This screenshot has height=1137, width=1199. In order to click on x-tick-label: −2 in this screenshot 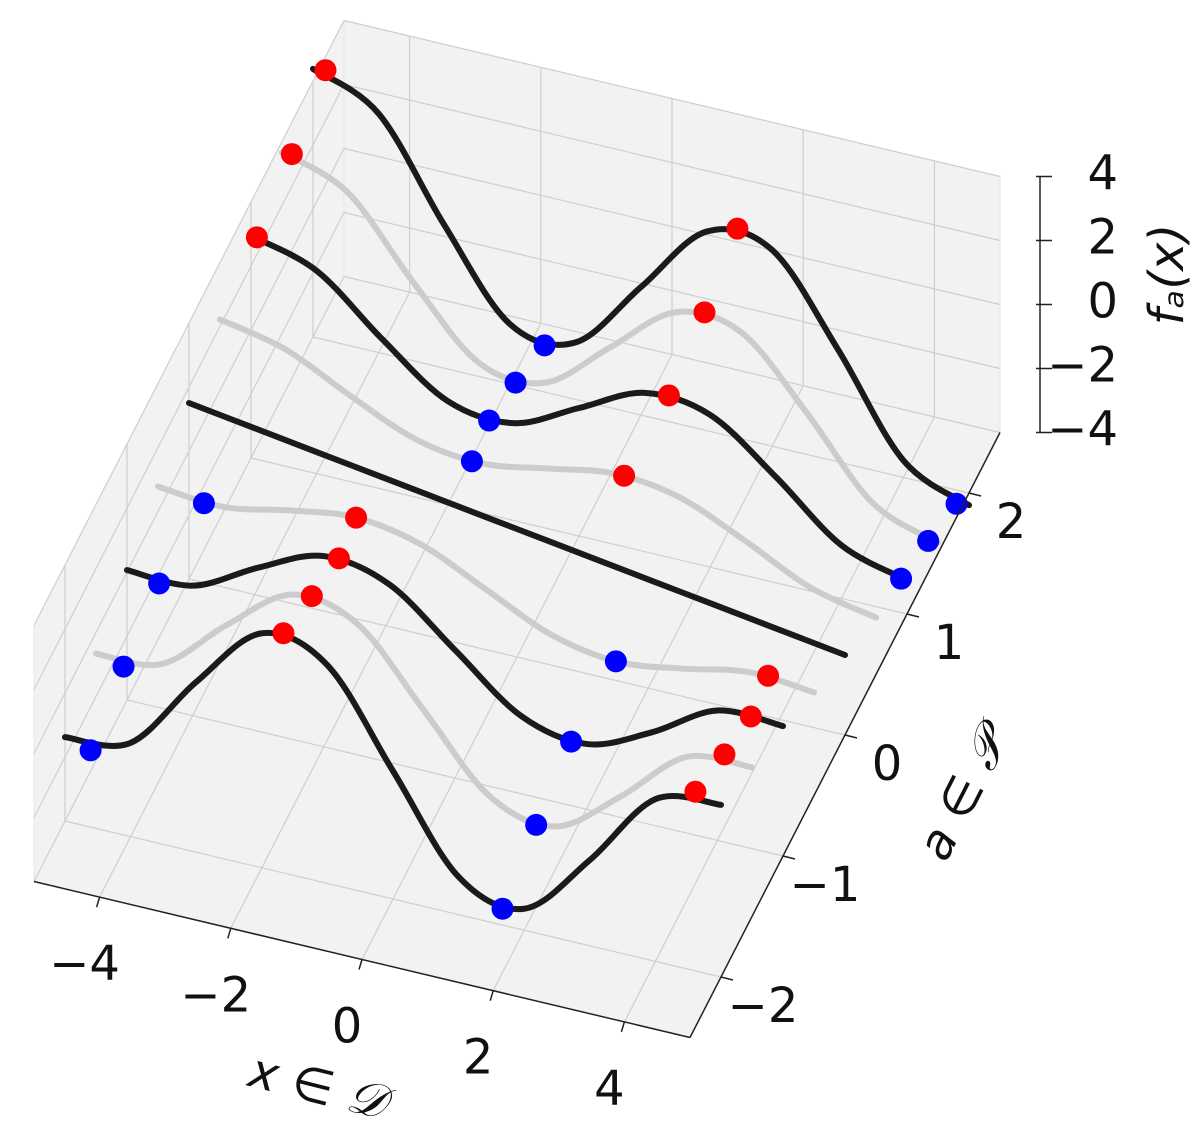, I will do `click(215, 995)`.